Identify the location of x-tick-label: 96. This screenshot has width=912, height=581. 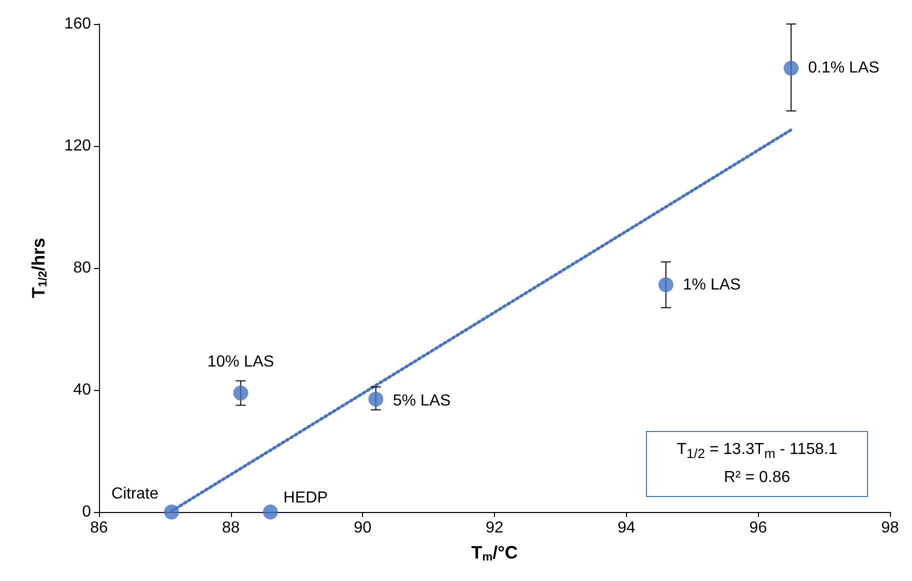
(758, 528).